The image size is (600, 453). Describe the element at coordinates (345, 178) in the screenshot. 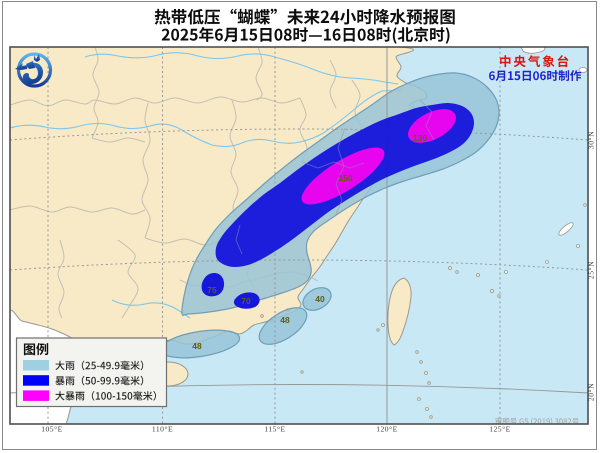

I see `svg-text: 150` at that location.